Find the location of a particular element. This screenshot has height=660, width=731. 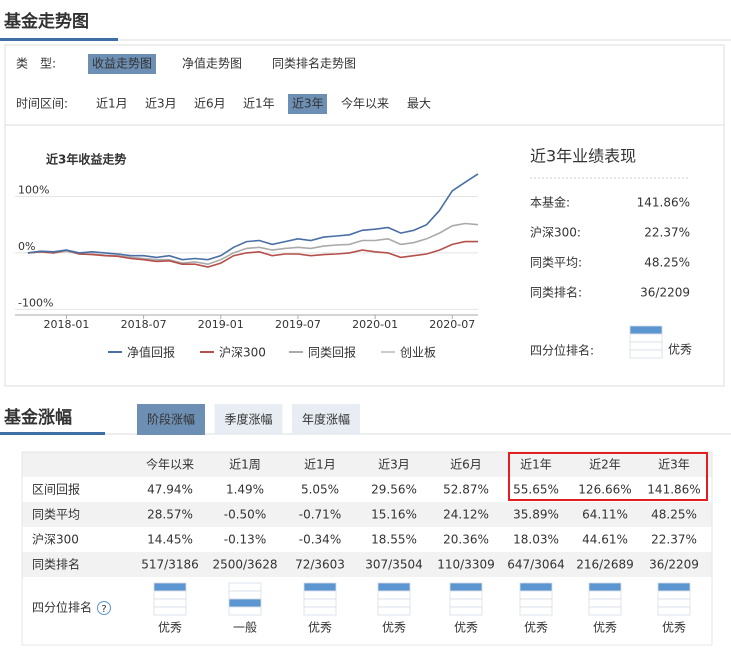

filter-option: 近3月 is located at coordinates (161, 104).